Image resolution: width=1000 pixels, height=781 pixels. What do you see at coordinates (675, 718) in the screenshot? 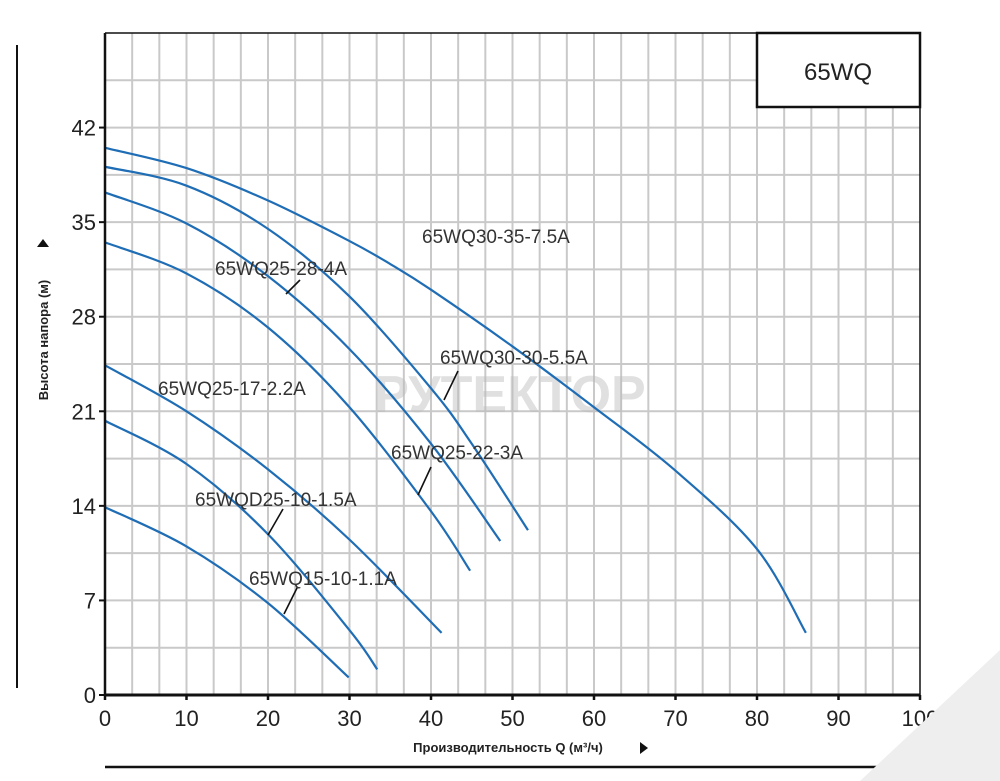
I see `x-tick-label: 70` at bounding box center [675, 718].